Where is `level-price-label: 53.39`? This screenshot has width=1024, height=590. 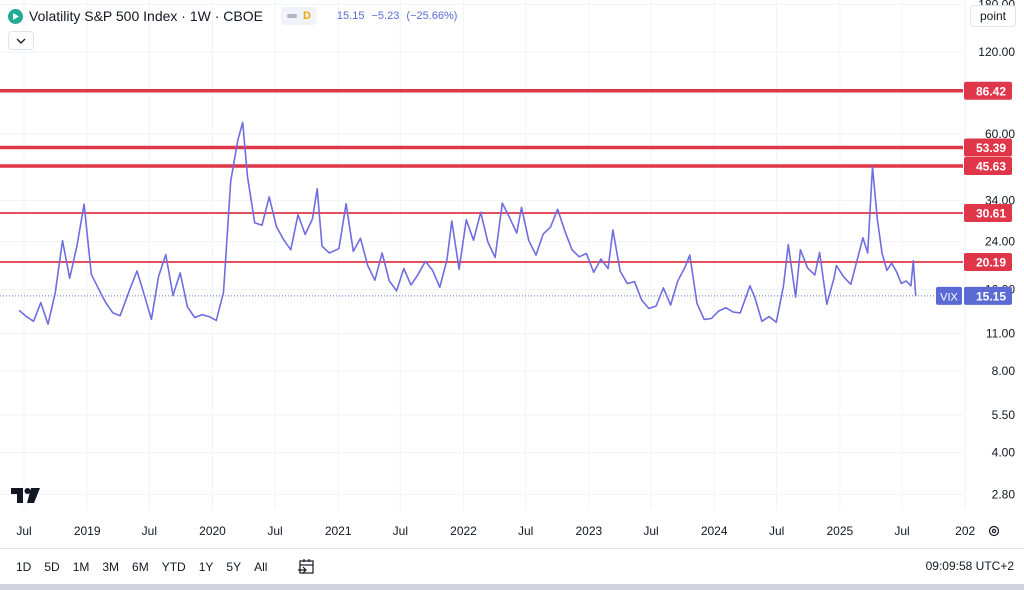 level-price-label: 53.39 is located at coordinates (991, 148).